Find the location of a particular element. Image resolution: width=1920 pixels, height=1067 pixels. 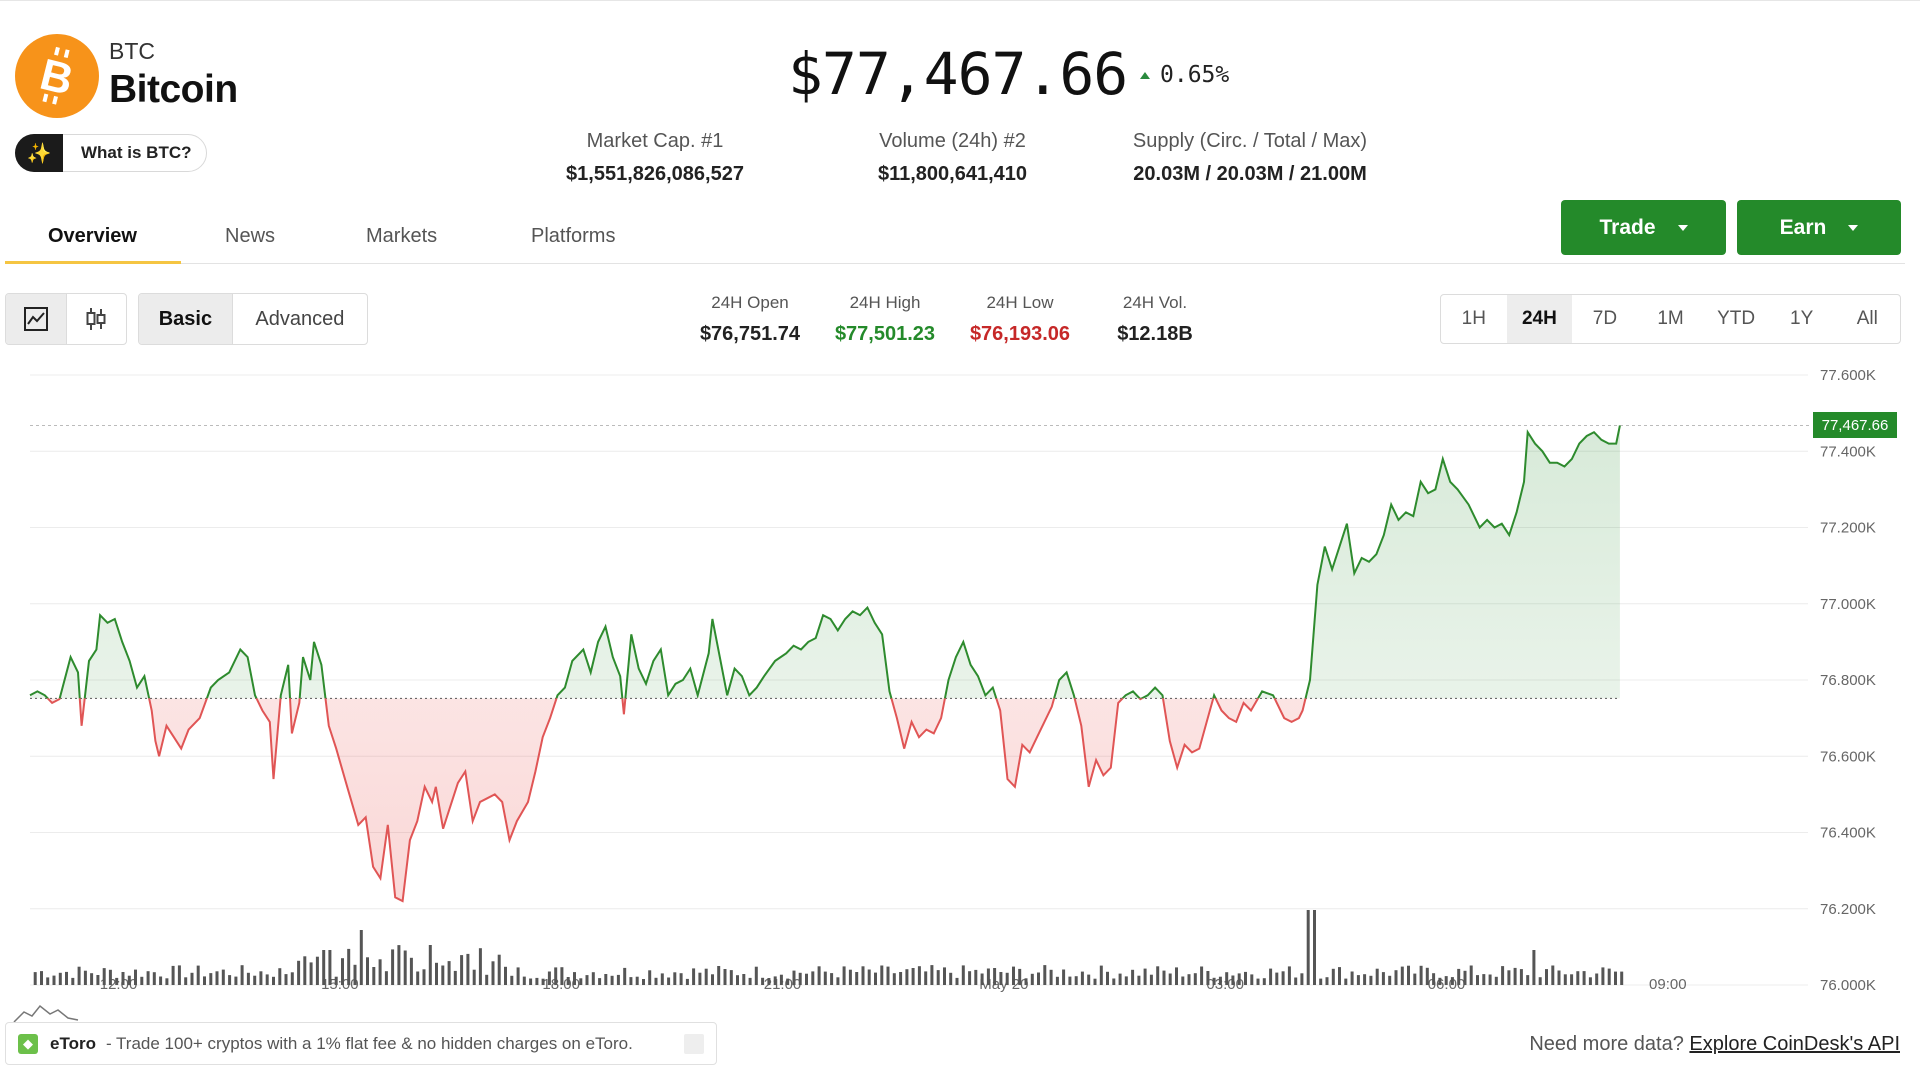

candlestick-button is located at coordinates (96, 319).